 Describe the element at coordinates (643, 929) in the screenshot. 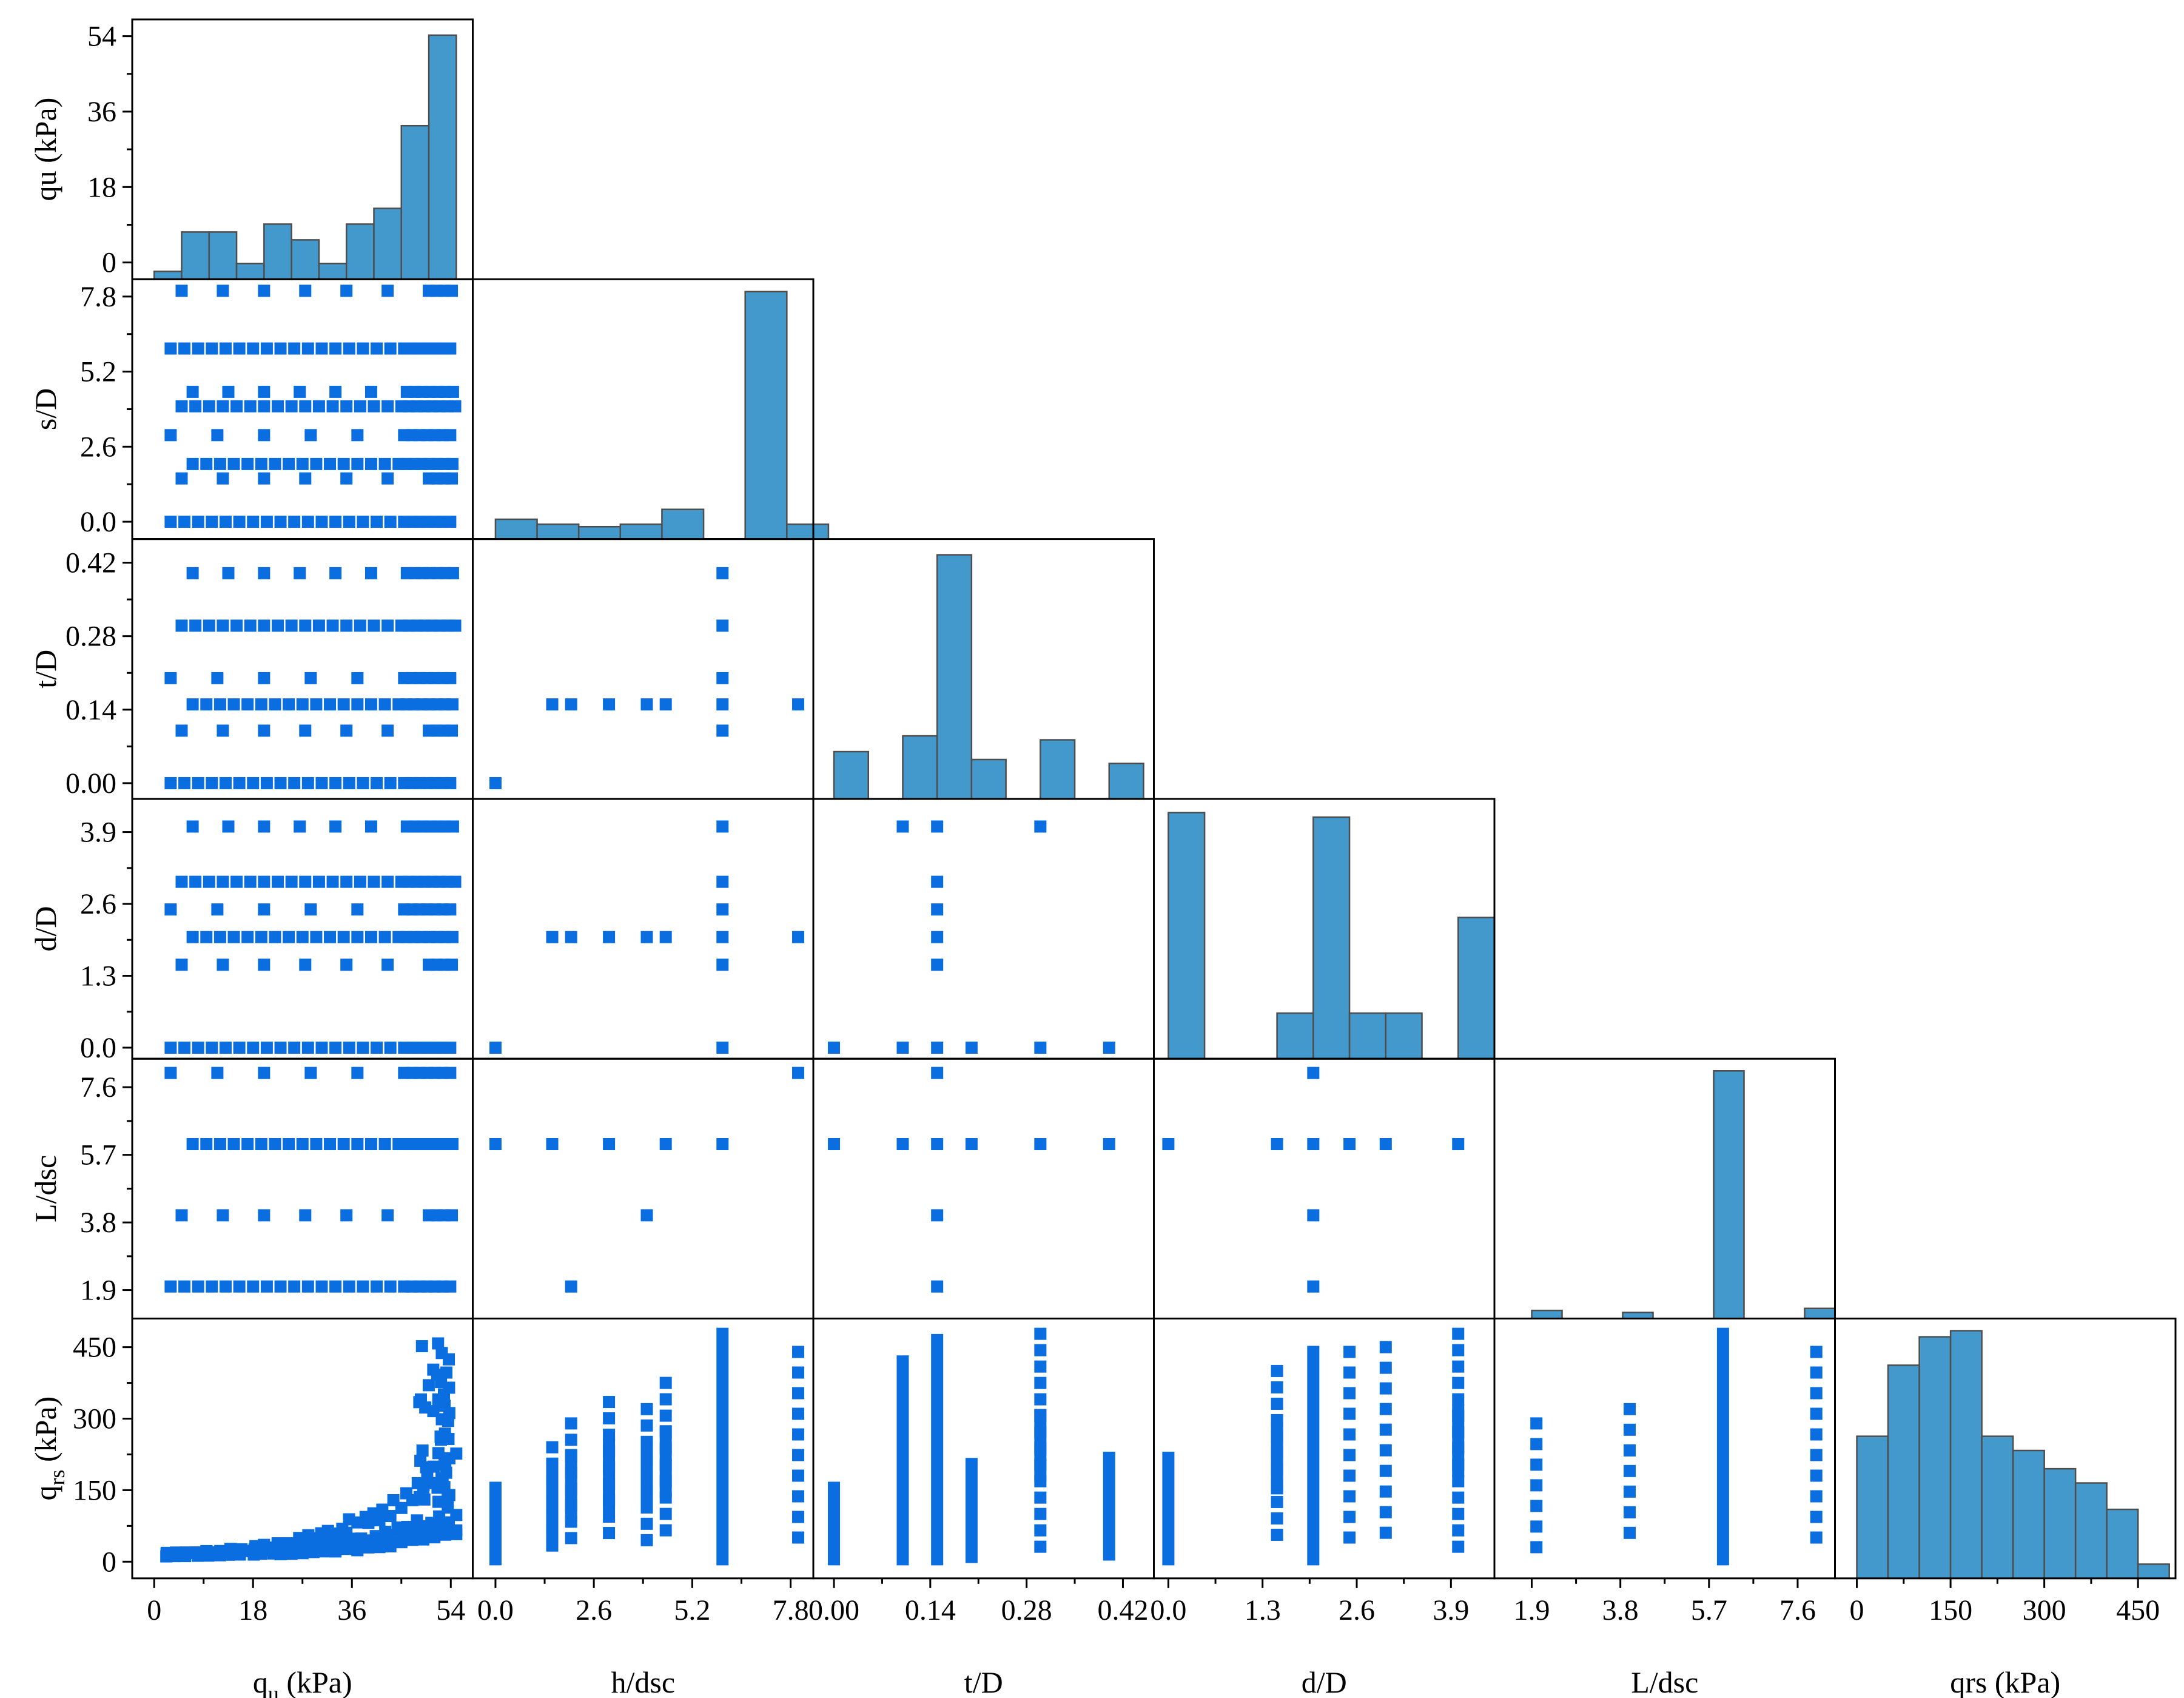

I see `panel-d_D-vs-s_D` at that location.